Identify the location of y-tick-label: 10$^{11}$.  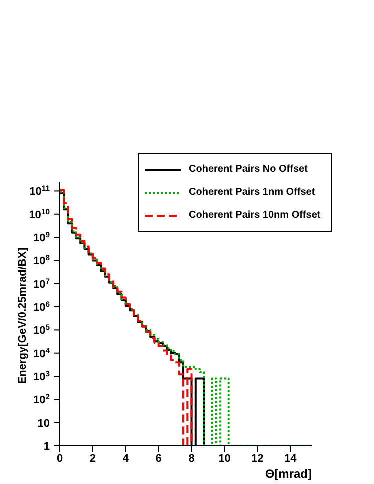
(40, 191).